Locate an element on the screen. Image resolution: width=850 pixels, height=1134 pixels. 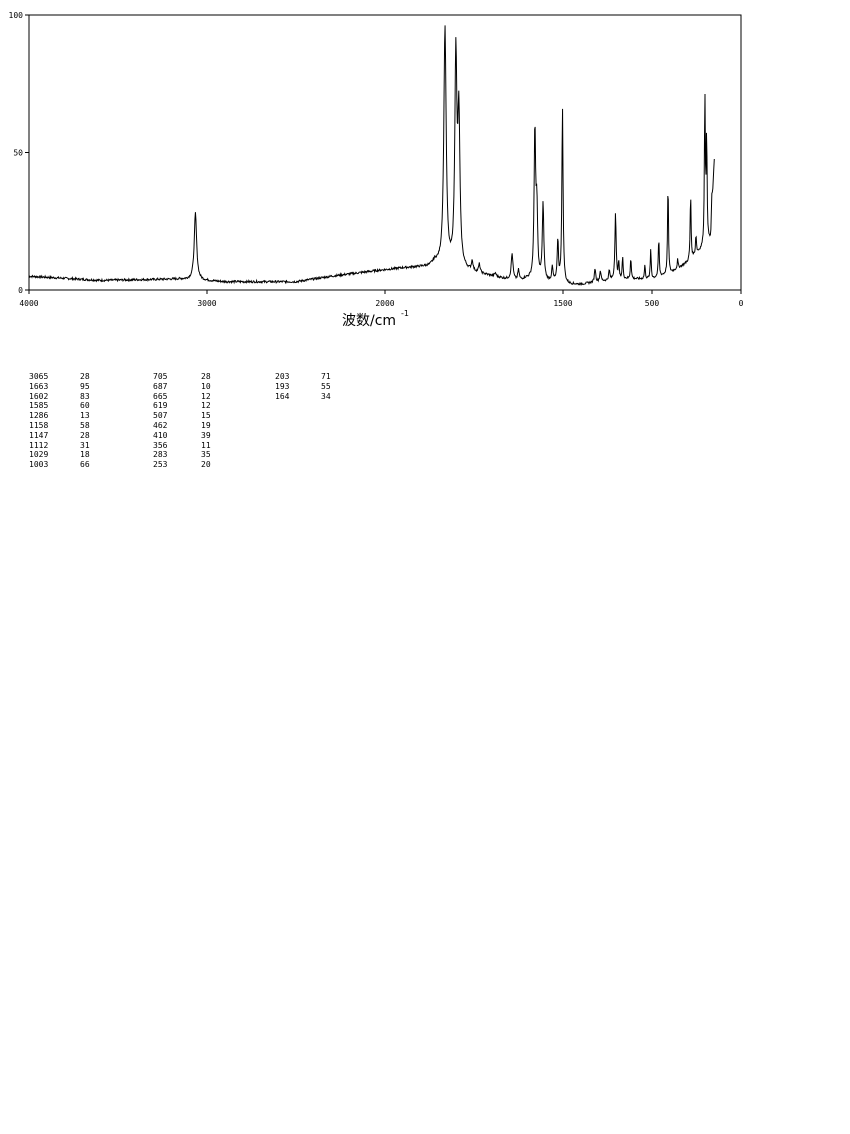
peak-wavenumber: 1029 is located at coordinates (39, 455).